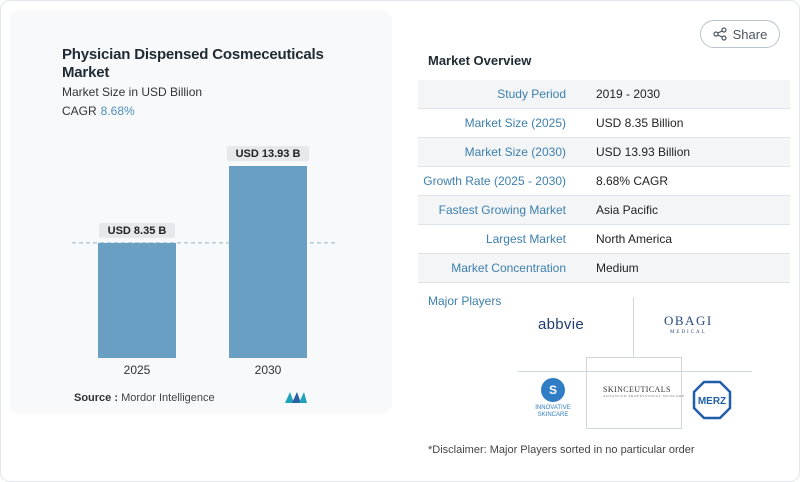  I want to click on skinceuticals-logo-sub: ADVANCED PROFESSIONAL SKINCARE, so click(644, 396).